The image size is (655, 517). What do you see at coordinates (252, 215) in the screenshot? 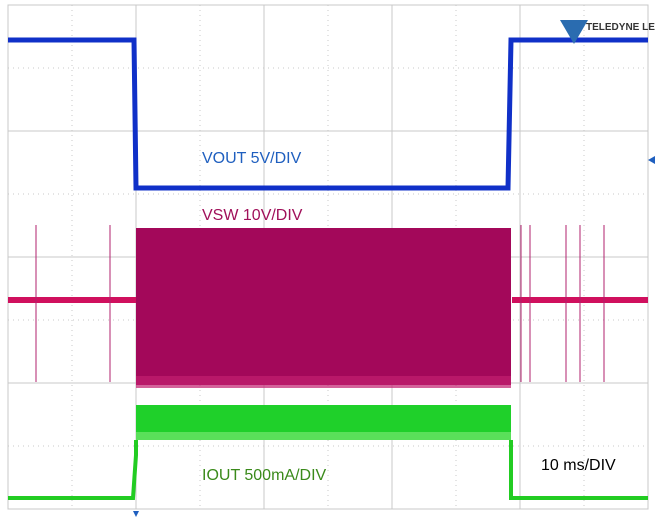
I see `vsw-label: VSW 10V/DIV` at bounding box center [252, 215].